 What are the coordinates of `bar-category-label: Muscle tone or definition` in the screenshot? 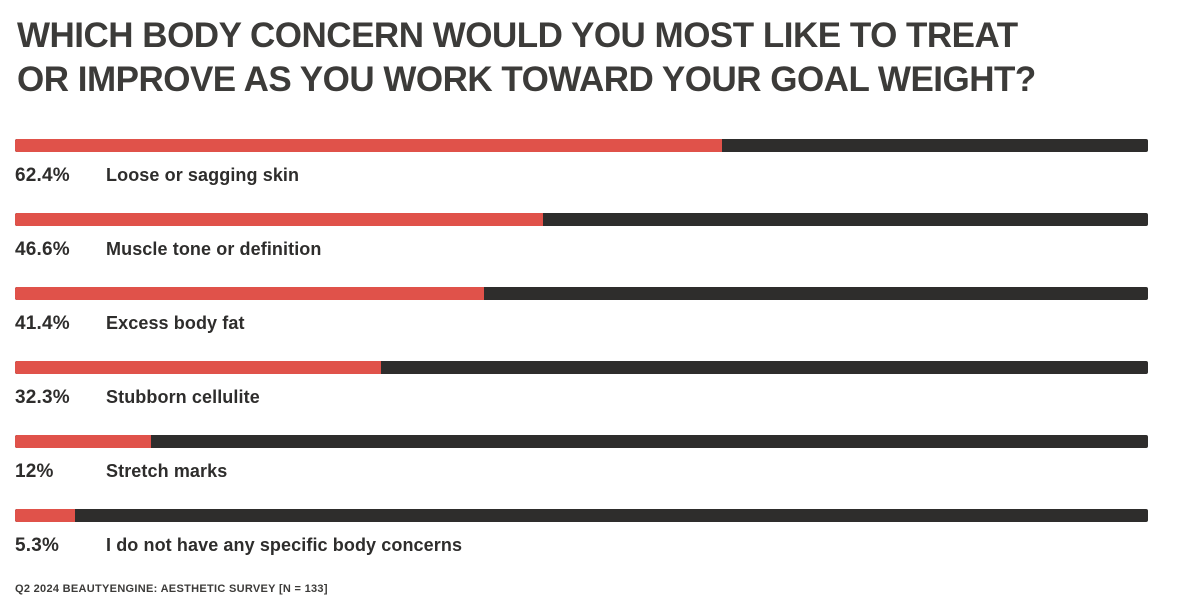 It's located at (214, 249).